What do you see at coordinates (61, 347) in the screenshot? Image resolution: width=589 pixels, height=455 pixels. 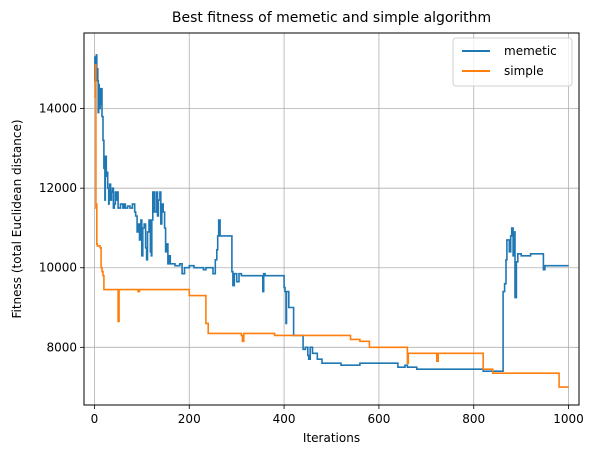 I see `y-tick-label: 8000` at bounding box center [61, 347].